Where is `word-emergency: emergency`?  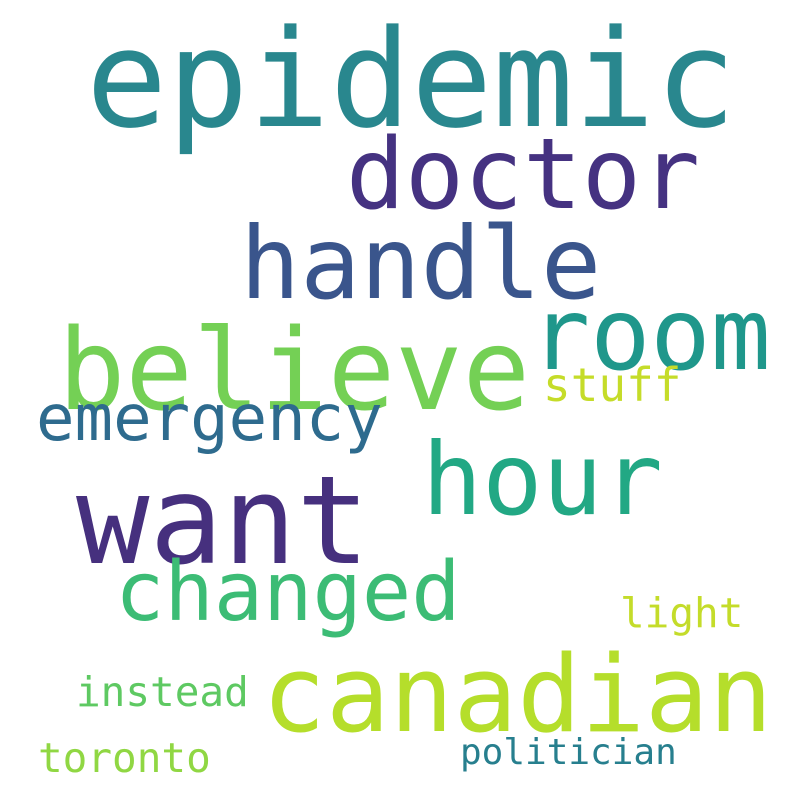 word-emergency: emergency is located at coordinates (209, 419).